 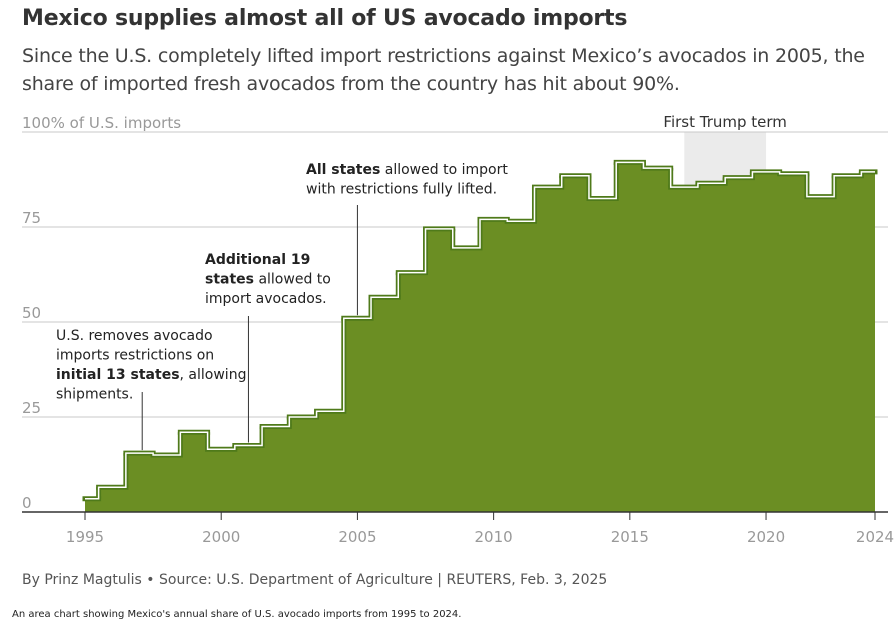 I want to click on y-tick-label-50: 50, so click(x=31, y=313).